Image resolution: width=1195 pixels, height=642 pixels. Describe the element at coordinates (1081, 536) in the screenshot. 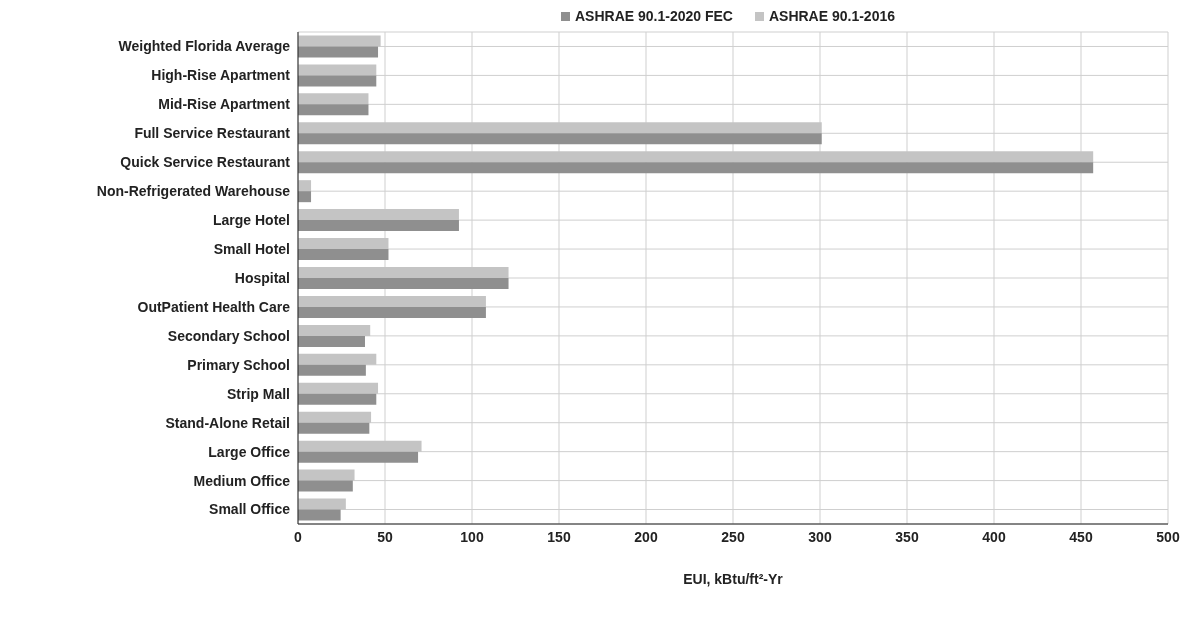

I see `x-tick-label: 450` at that location.